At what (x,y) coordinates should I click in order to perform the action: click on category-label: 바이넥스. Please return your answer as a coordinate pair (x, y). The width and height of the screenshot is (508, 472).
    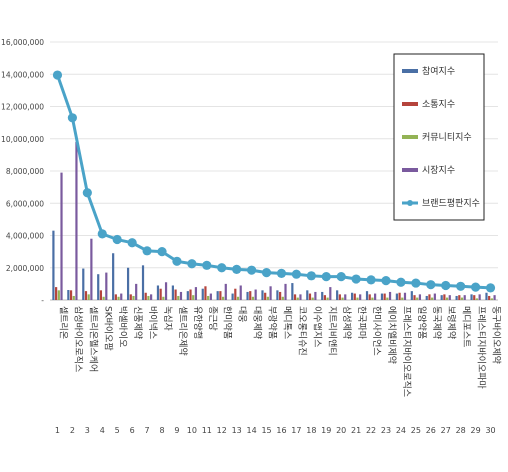
    Looking at the image, I should click on (152, 322).